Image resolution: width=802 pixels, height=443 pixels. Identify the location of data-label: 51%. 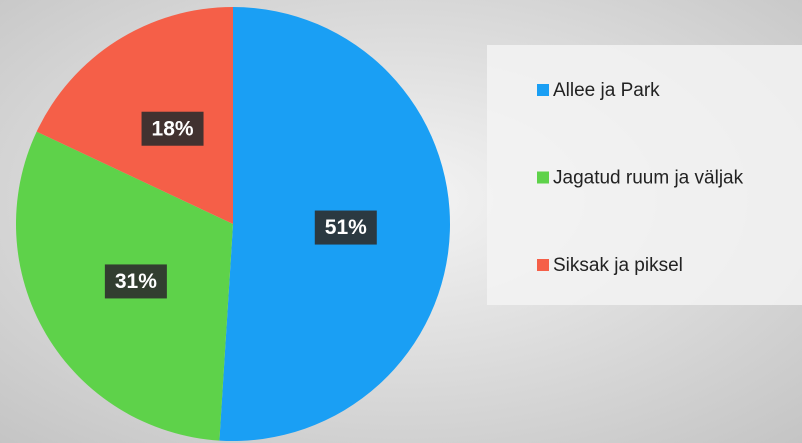
(346, 227).